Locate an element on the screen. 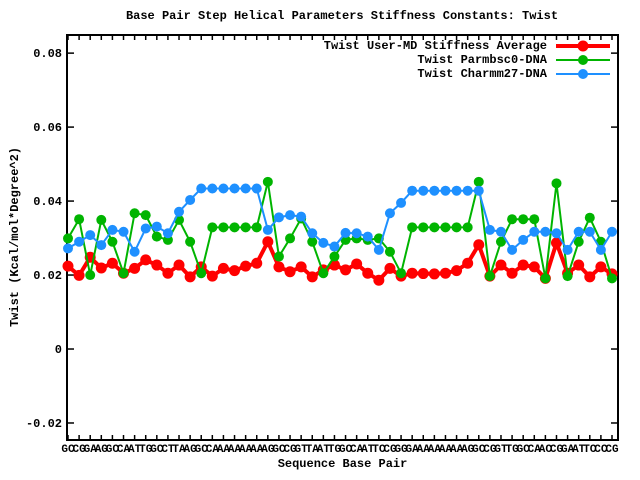 The image size is (640, 480). y-tick-label: -0.02 is located at coordinates (44, 424).